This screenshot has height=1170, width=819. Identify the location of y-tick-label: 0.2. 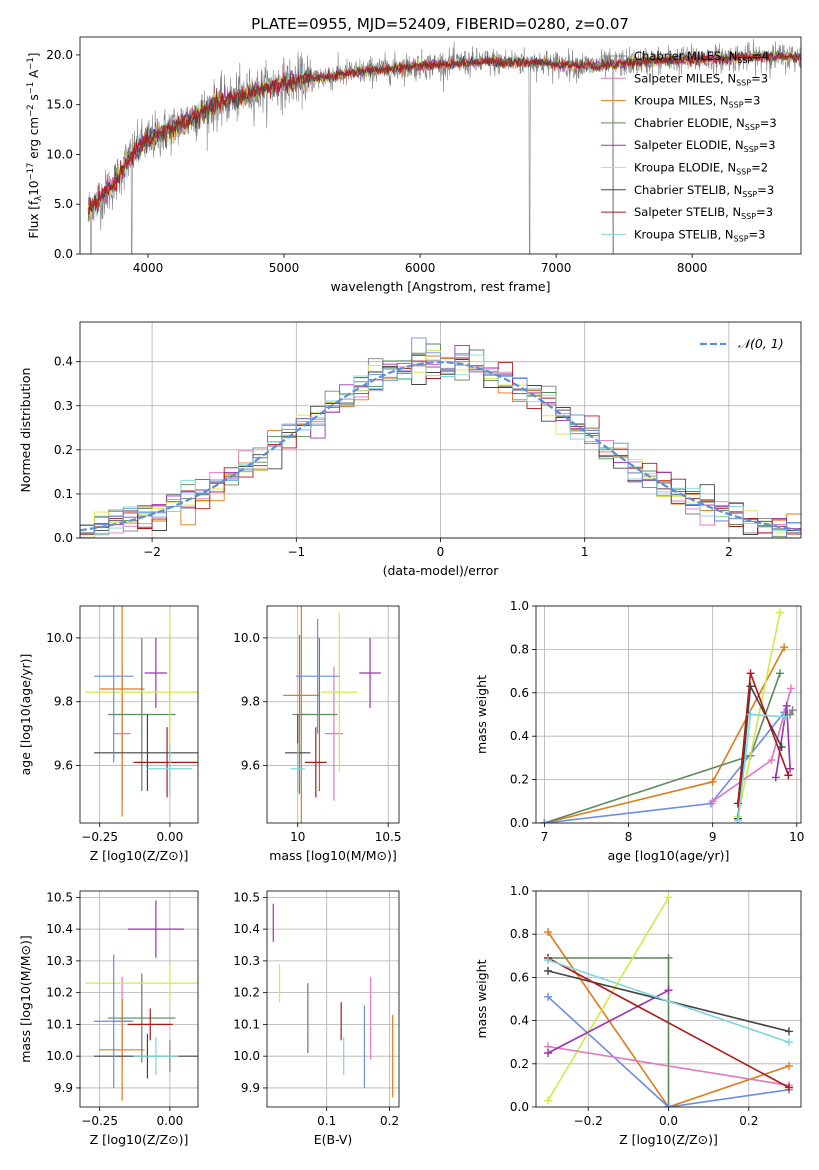
(519, 780).